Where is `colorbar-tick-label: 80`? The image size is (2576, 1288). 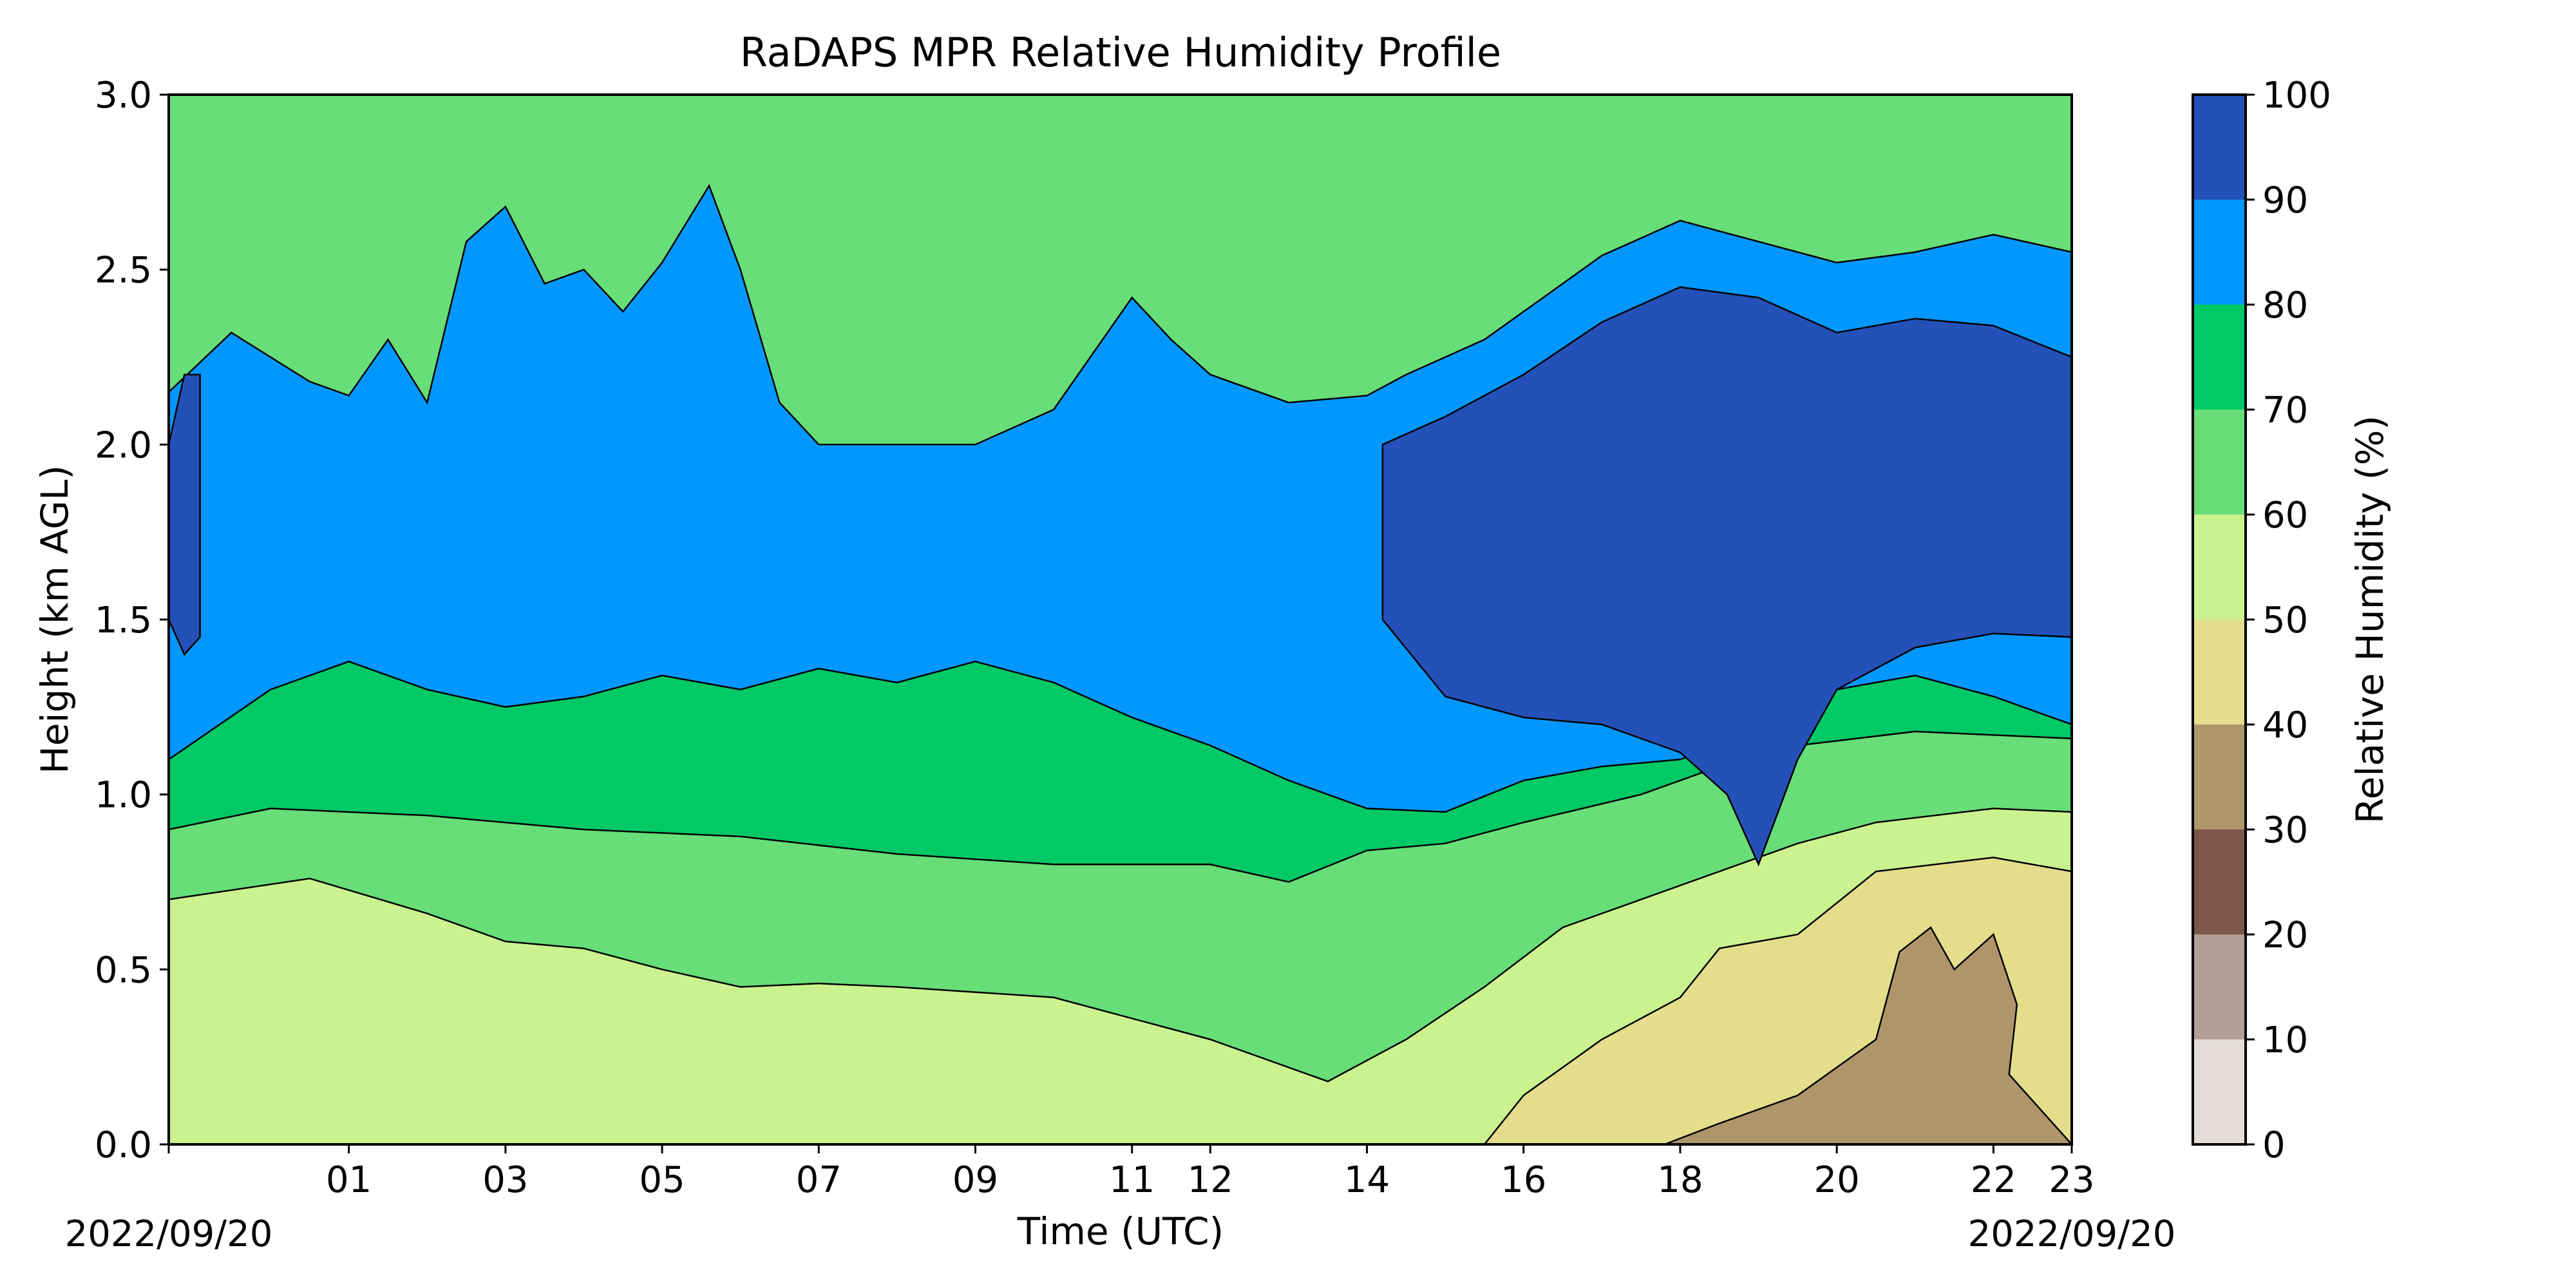 colorbar-tick-label: 80 is located at coordinates (2285, 306).